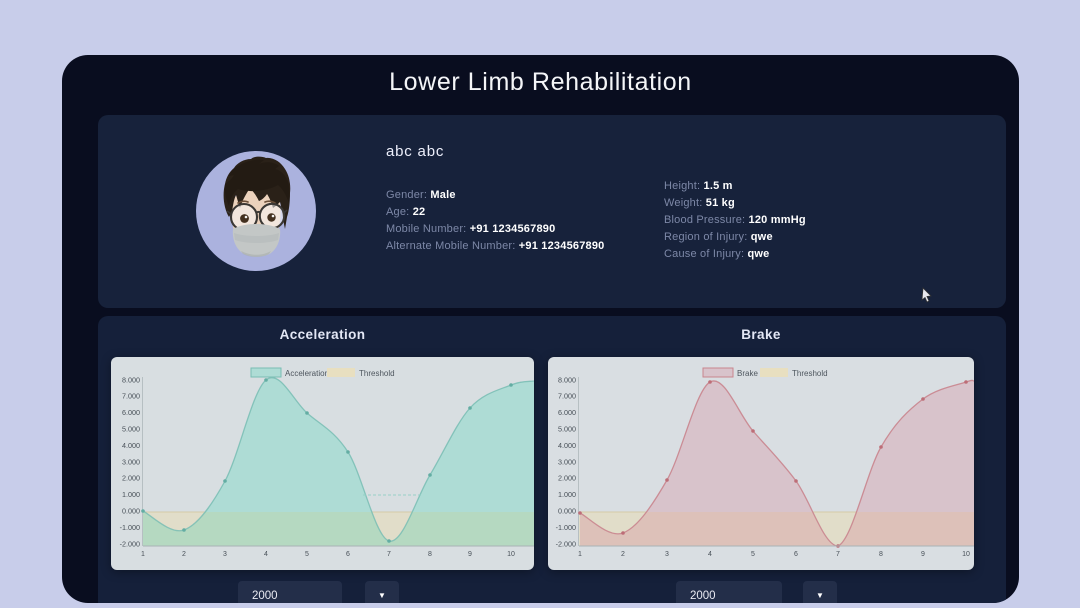 The image size is (1080, 608). What do you see at coordinates (307, 373) in the screenshot?
I see `svg-text: Acceleration` at bounding box center [307, 373].